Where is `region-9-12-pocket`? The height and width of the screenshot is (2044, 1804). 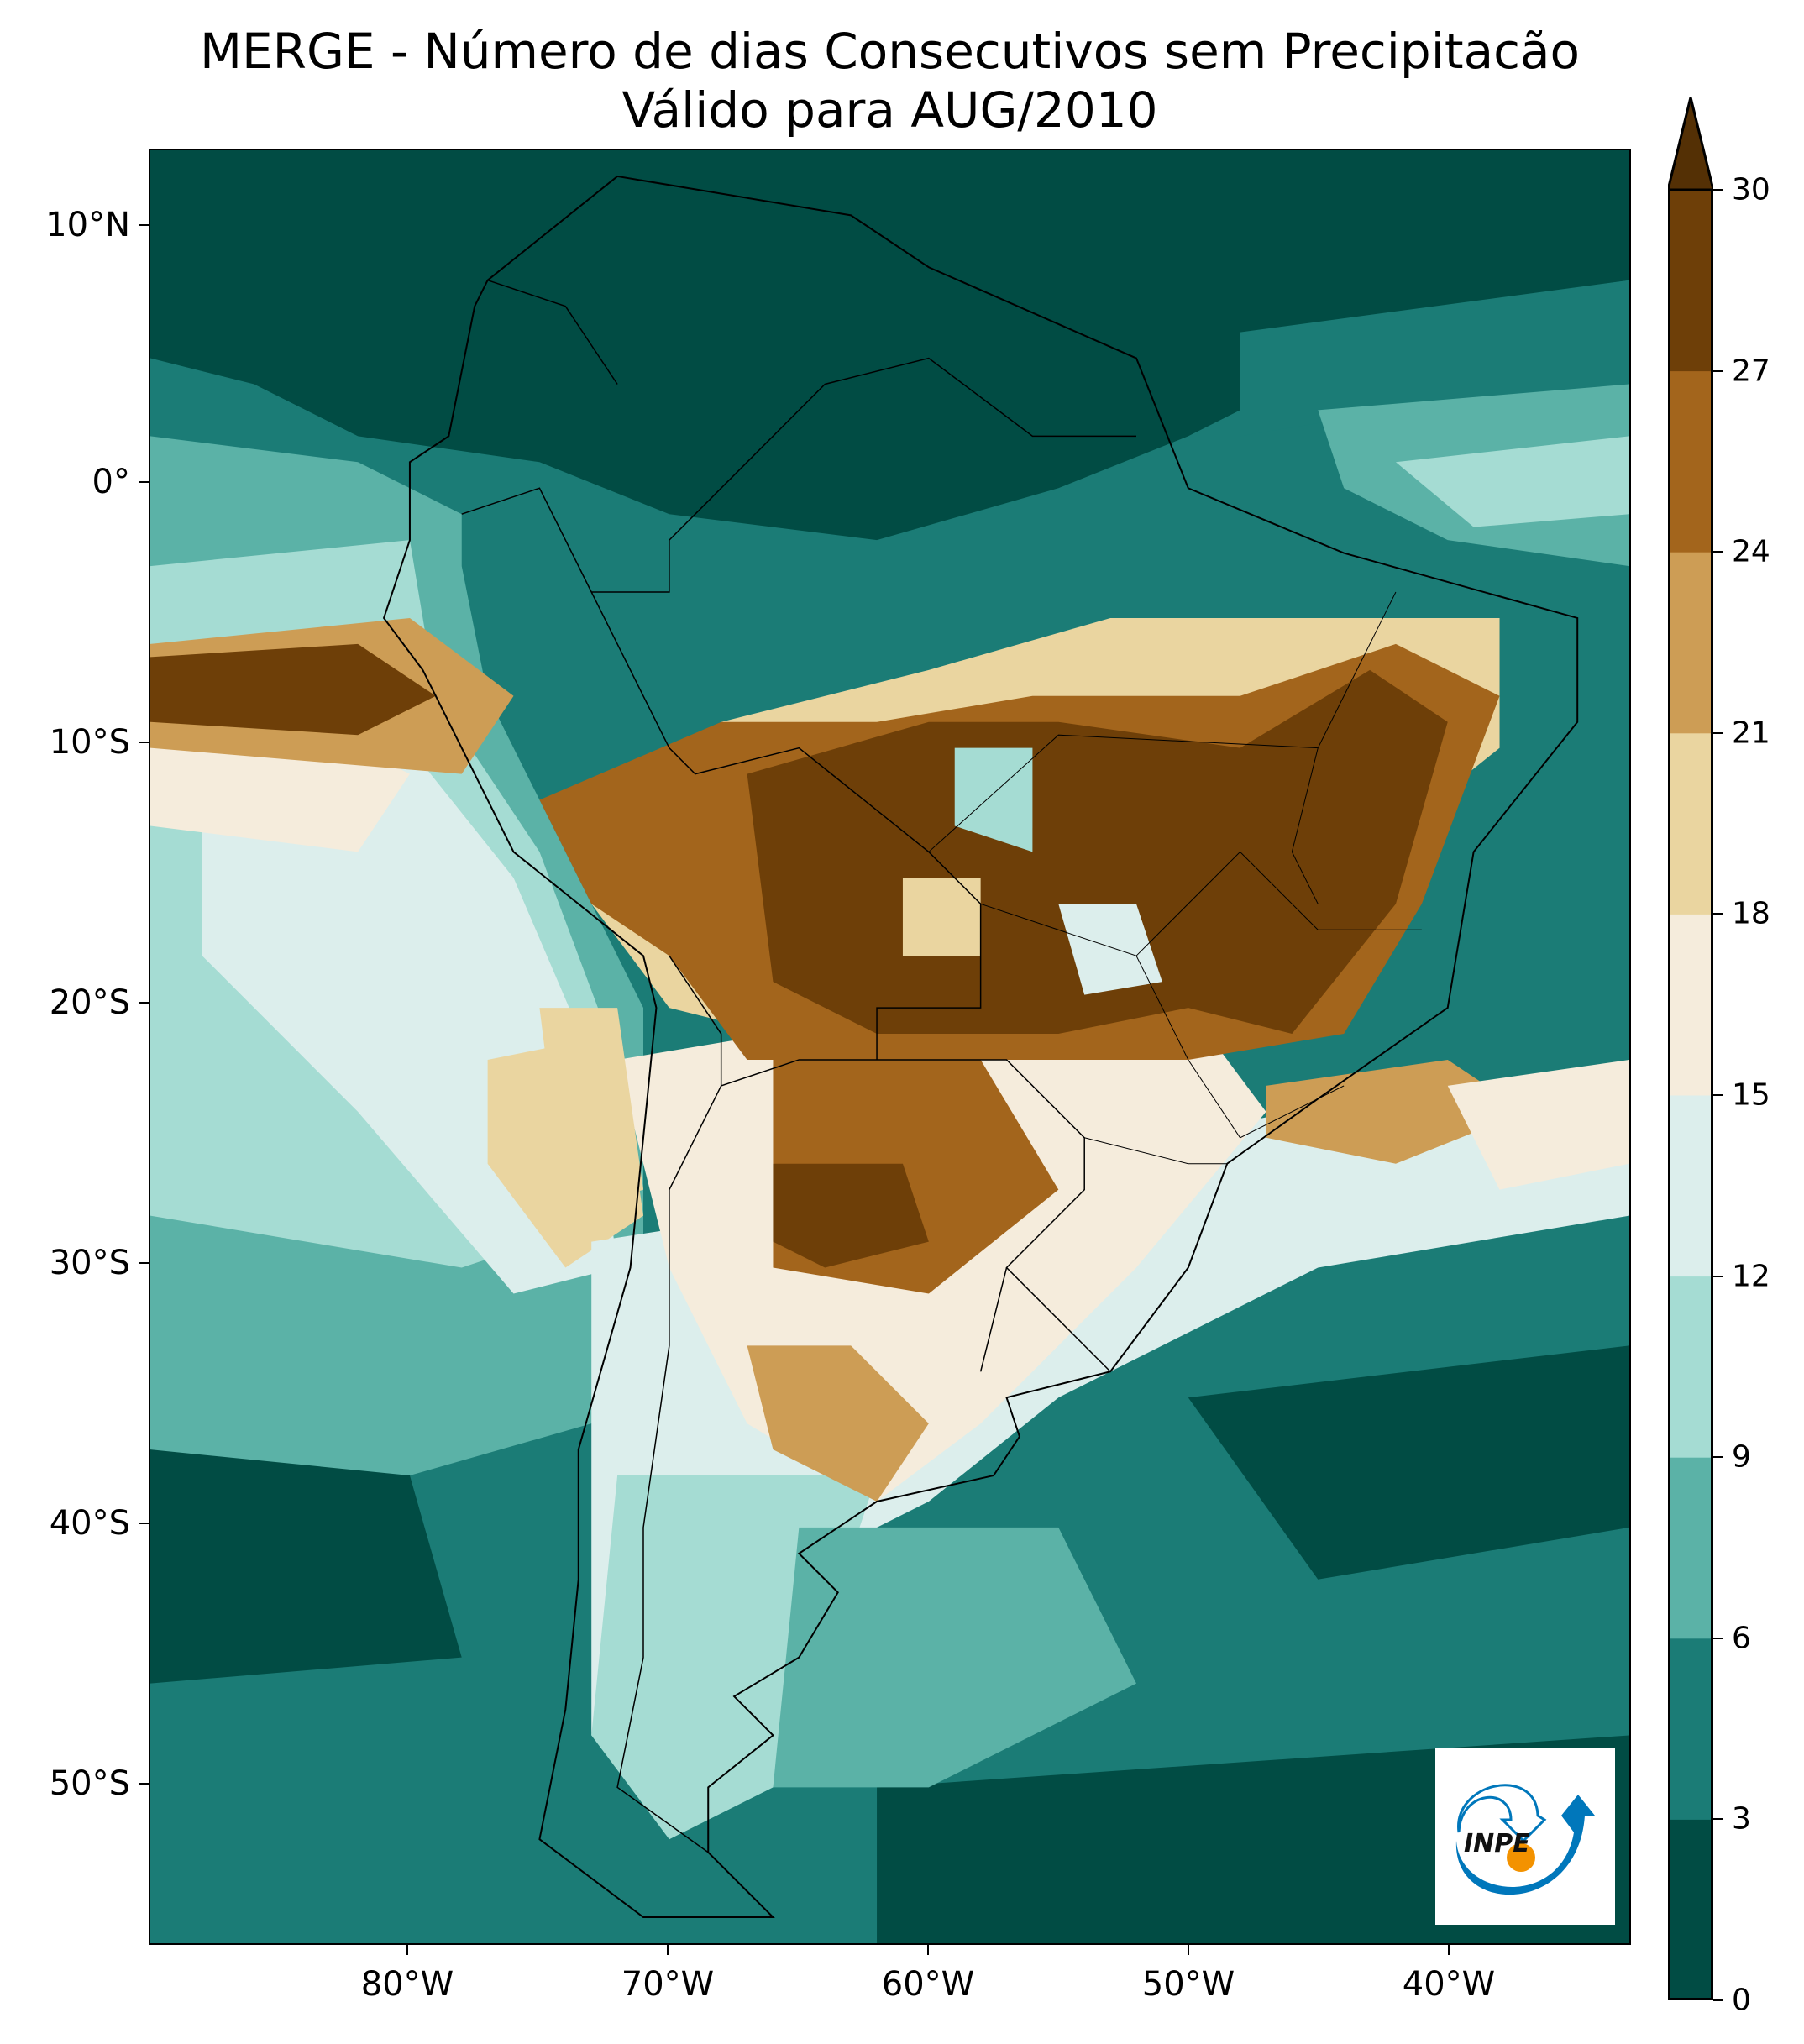
region-9-12-pocket is located at coordinates (993, 799).